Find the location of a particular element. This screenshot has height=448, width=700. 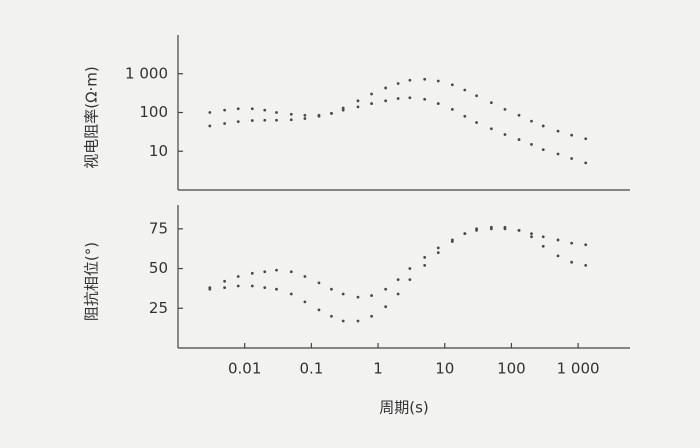

y-tick-label: 50 is located at coordinates (158, 268).